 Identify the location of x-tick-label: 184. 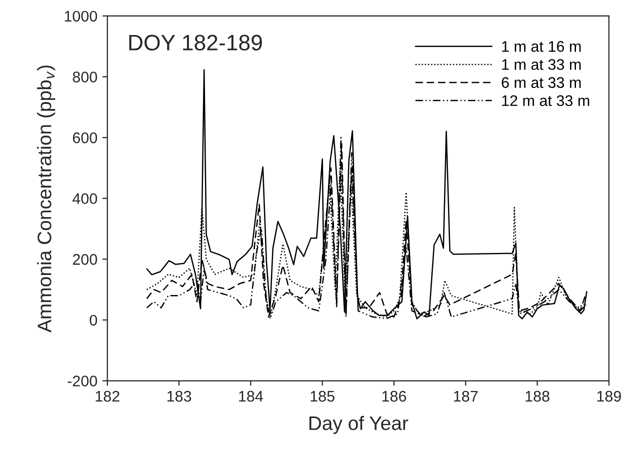
(251, 396).